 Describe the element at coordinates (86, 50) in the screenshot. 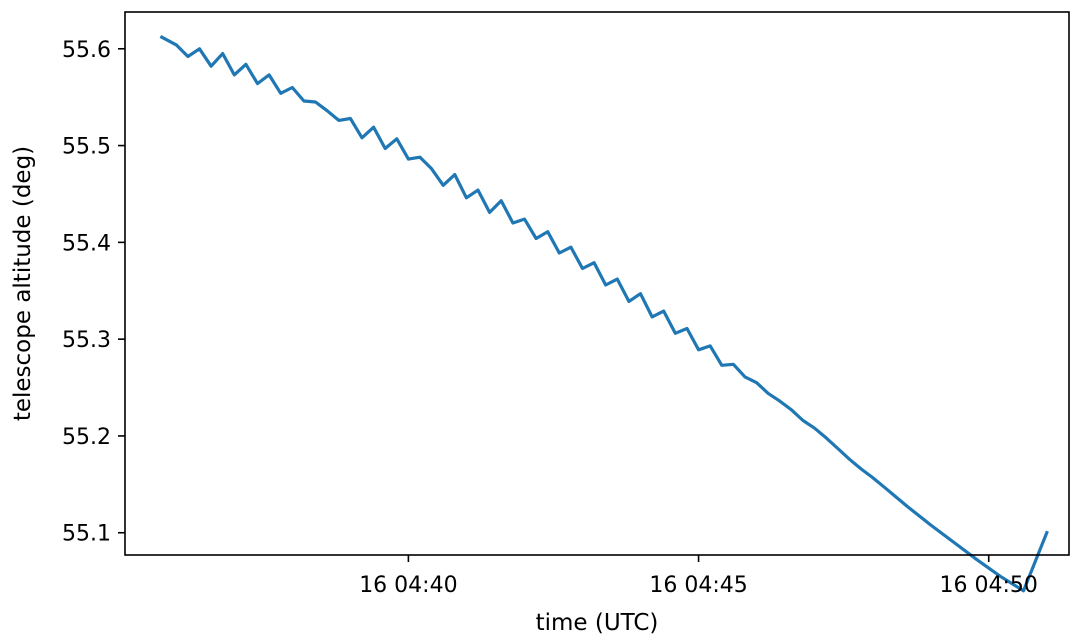

I see `y-tick-label: 55.6` at that location.